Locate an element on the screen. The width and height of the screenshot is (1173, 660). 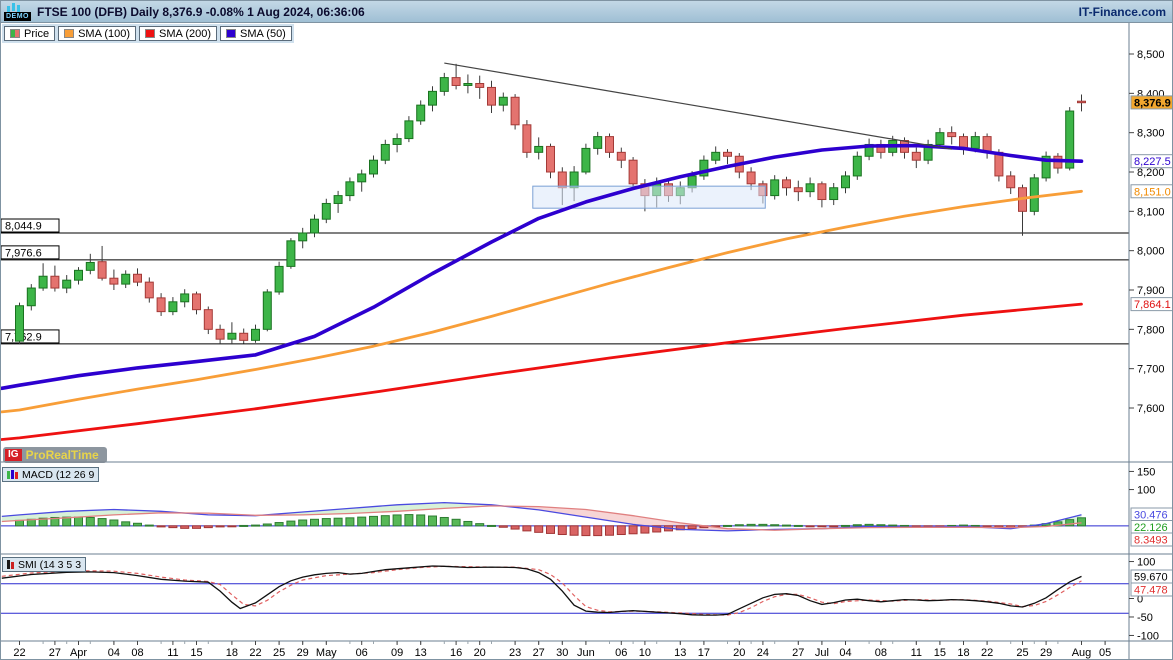
time-tick-label: 16 is located at coordinates (456, 653).